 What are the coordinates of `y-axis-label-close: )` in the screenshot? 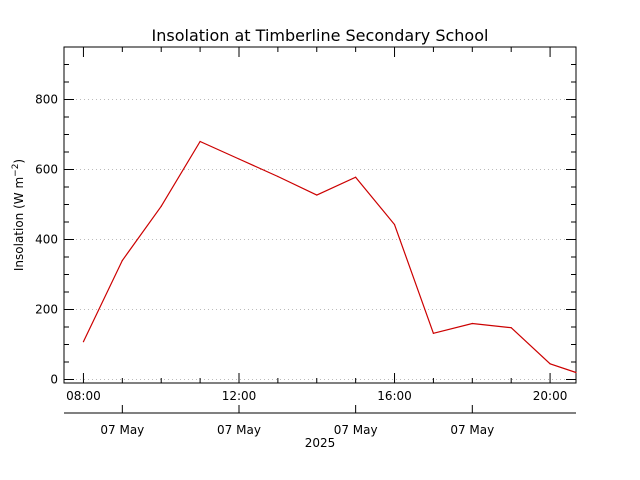 It's located at (19, 161).